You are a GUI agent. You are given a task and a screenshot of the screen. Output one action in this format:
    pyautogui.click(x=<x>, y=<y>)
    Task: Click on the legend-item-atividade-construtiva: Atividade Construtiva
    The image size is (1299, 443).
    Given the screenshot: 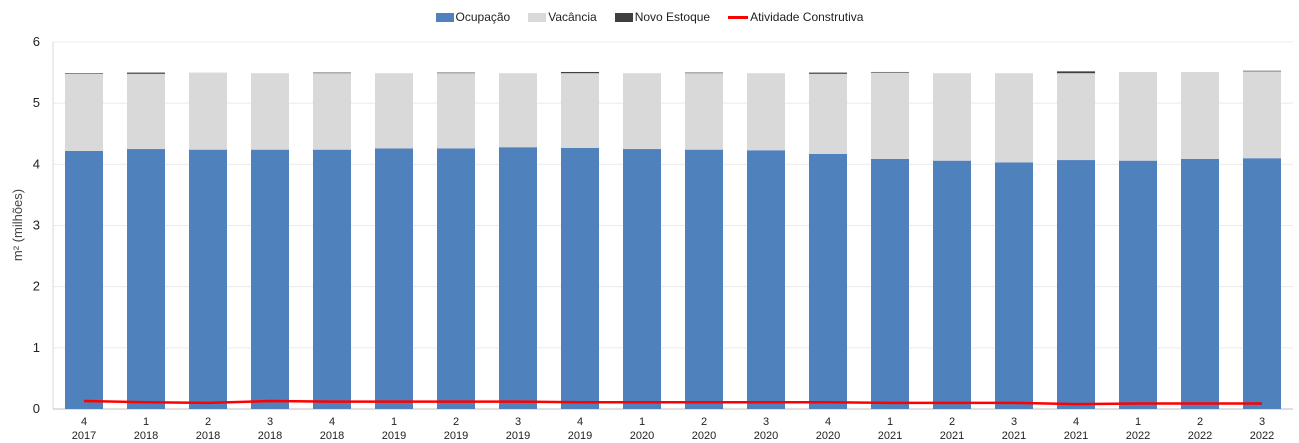 What is the action you would take?
    pyautogui.click(x=795, y=17)
    